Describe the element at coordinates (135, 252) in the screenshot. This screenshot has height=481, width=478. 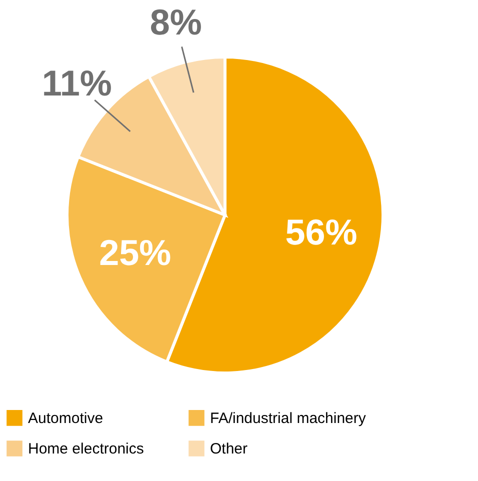
I see `data-label: 25%` at that location.